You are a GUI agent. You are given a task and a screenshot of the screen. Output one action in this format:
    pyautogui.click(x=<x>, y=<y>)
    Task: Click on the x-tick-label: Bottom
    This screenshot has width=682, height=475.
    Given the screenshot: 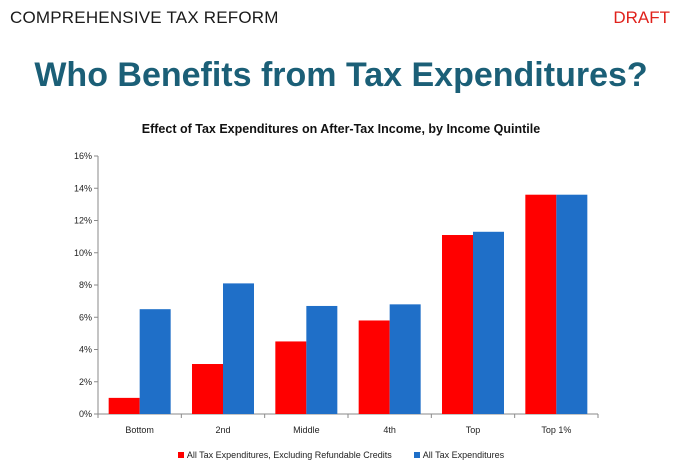 What is the action you would take?
    pyautogui.click(x=139, y=430)
    